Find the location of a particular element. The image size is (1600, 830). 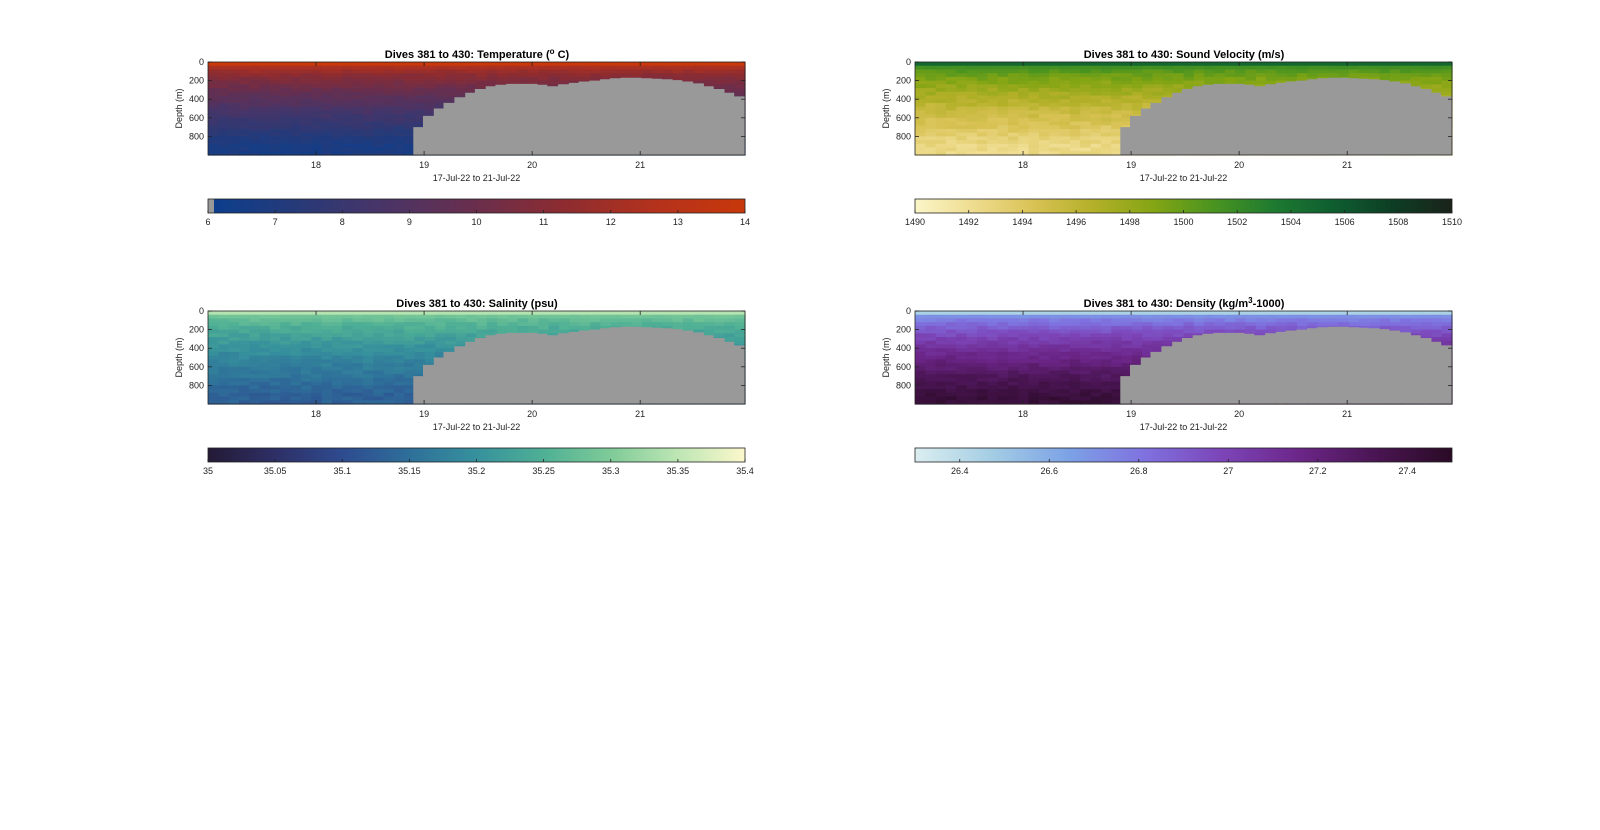

chart-title: Dives 381 to 430: Sound Velocity (m/s) is located at coordinates (1184, 55).